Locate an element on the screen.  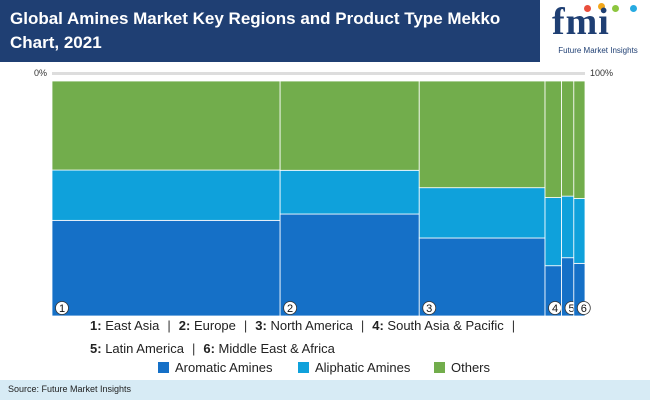
category-label-3: 3 is located at coordinates (429, 309).